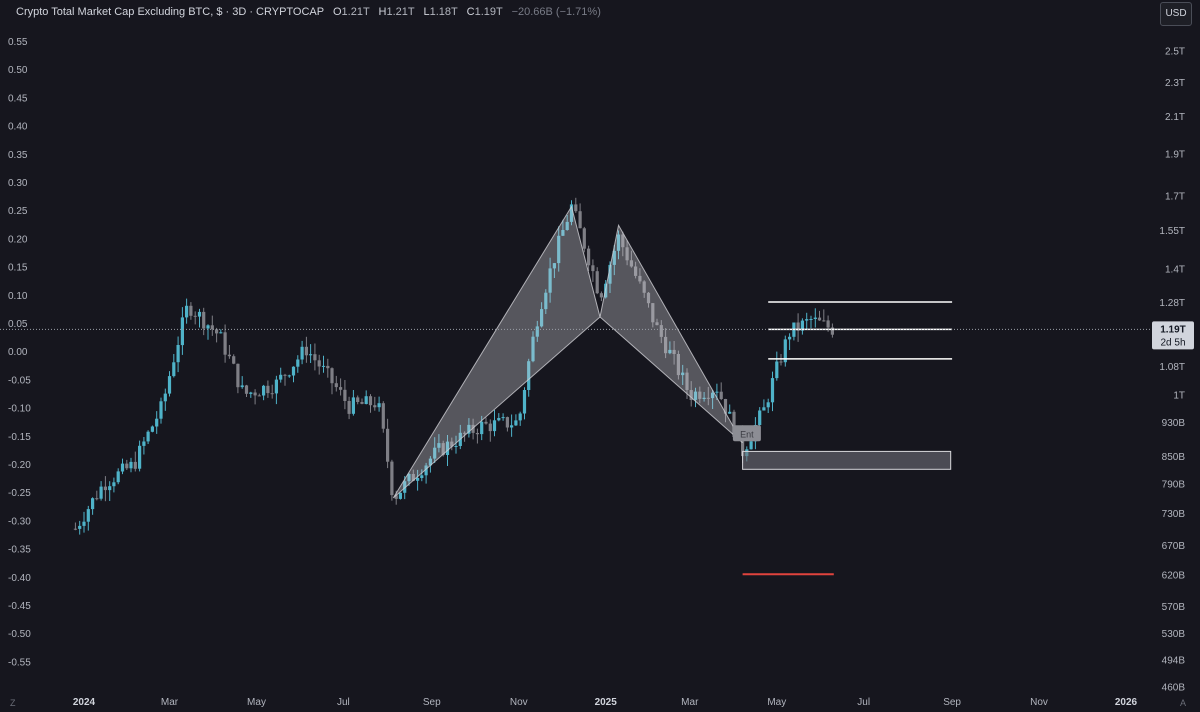 Image resolution: width=1200 pixels, height=712 pixels. What do you see at coordinates (18, 296) in the screenshot?
I see `left-axis-tick-label: 0.10` at bounding box center [18, 296].